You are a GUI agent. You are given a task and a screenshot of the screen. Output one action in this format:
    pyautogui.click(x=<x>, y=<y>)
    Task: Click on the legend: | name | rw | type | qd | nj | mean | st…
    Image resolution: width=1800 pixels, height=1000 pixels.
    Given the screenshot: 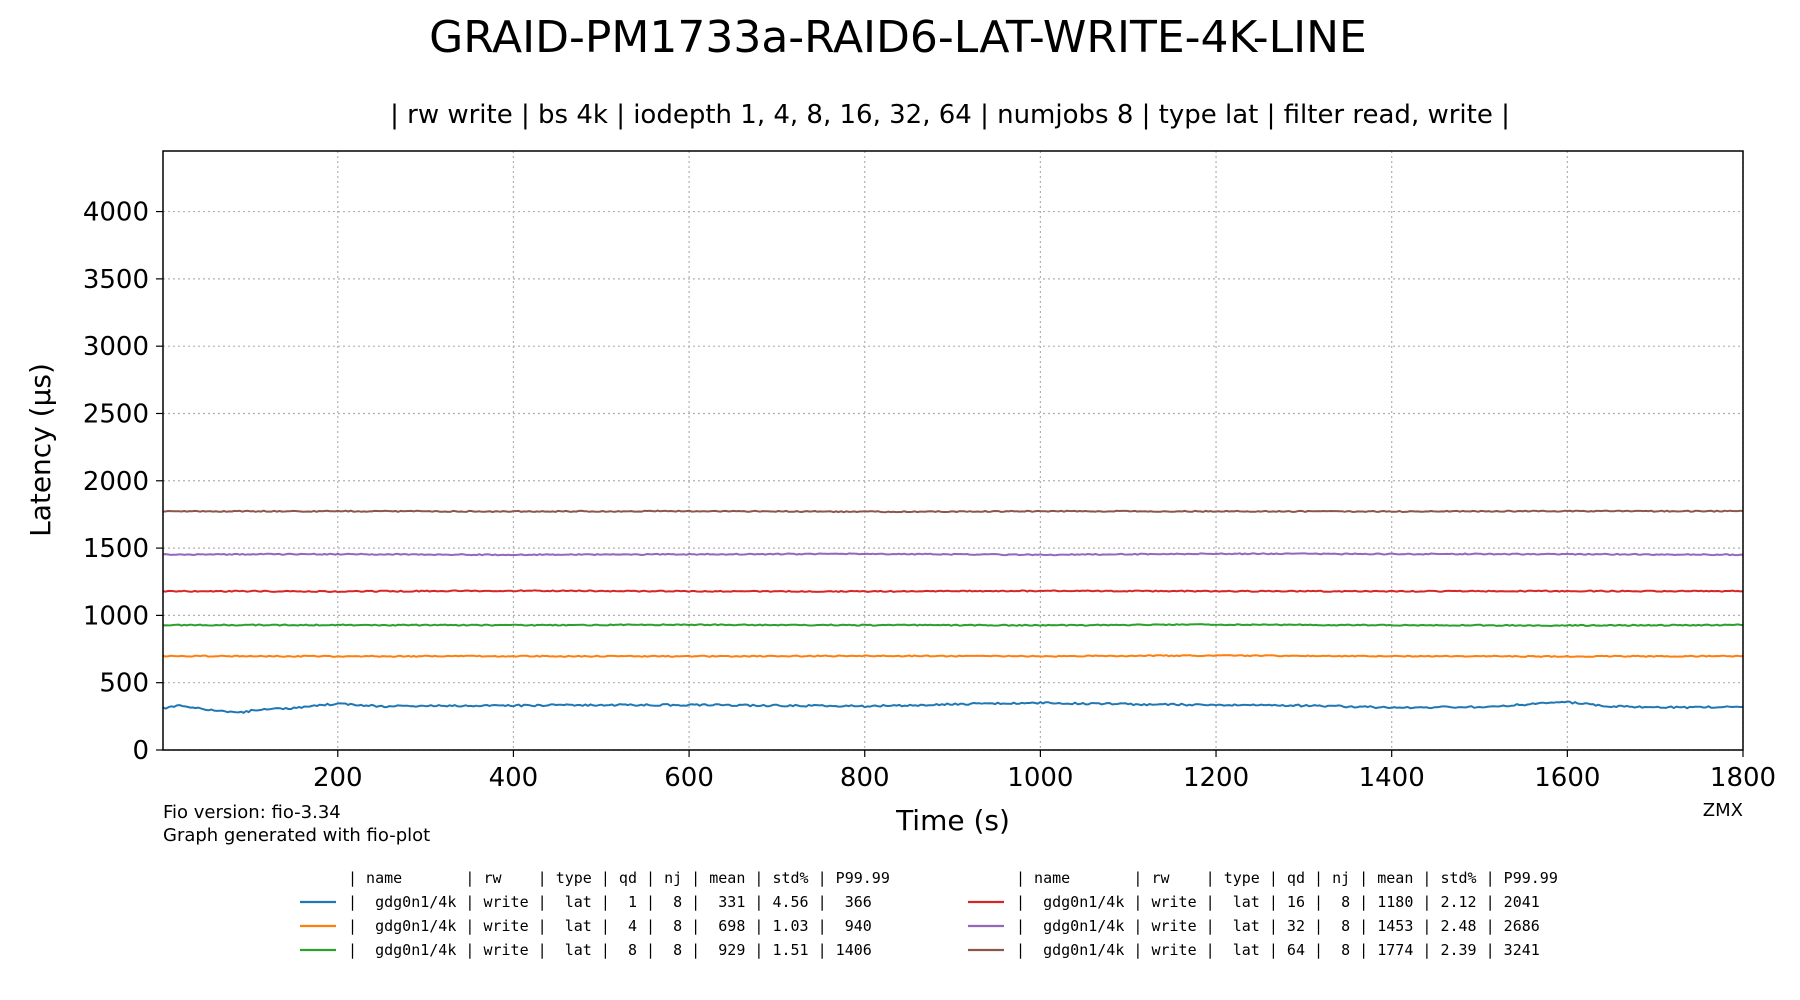 What is the action you would take?
    pyautogui.click(x=929, y=914)
    